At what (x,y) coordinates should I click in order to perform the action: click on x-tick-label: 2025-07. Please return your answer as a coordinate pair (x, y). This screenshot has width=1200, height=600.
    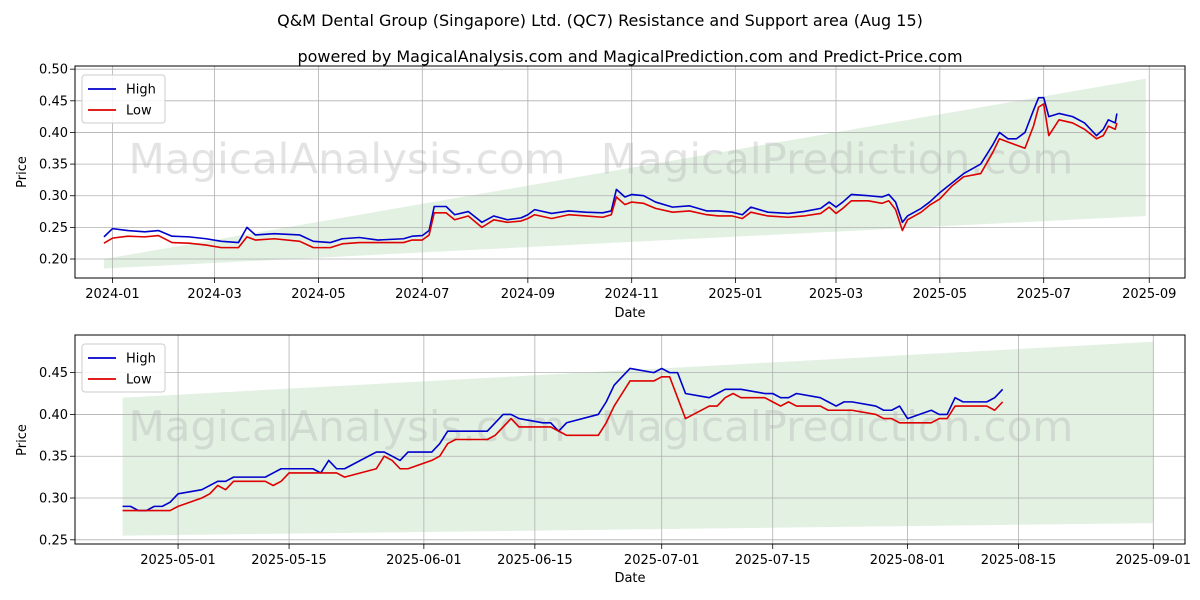
    Looking at the image, I should click on (1044, 294).